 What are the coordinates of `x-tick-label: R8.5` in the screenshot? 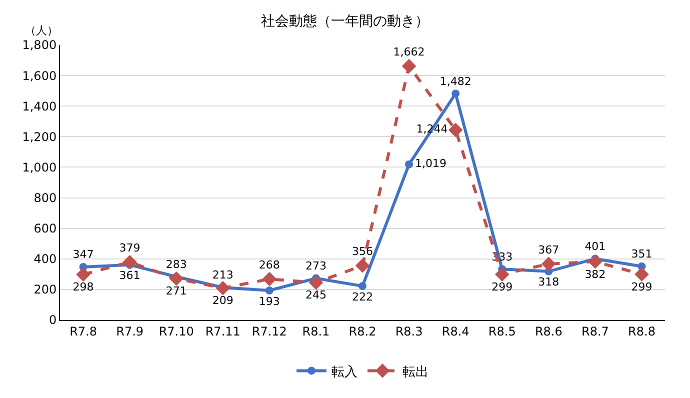 It's located at (502, 331).